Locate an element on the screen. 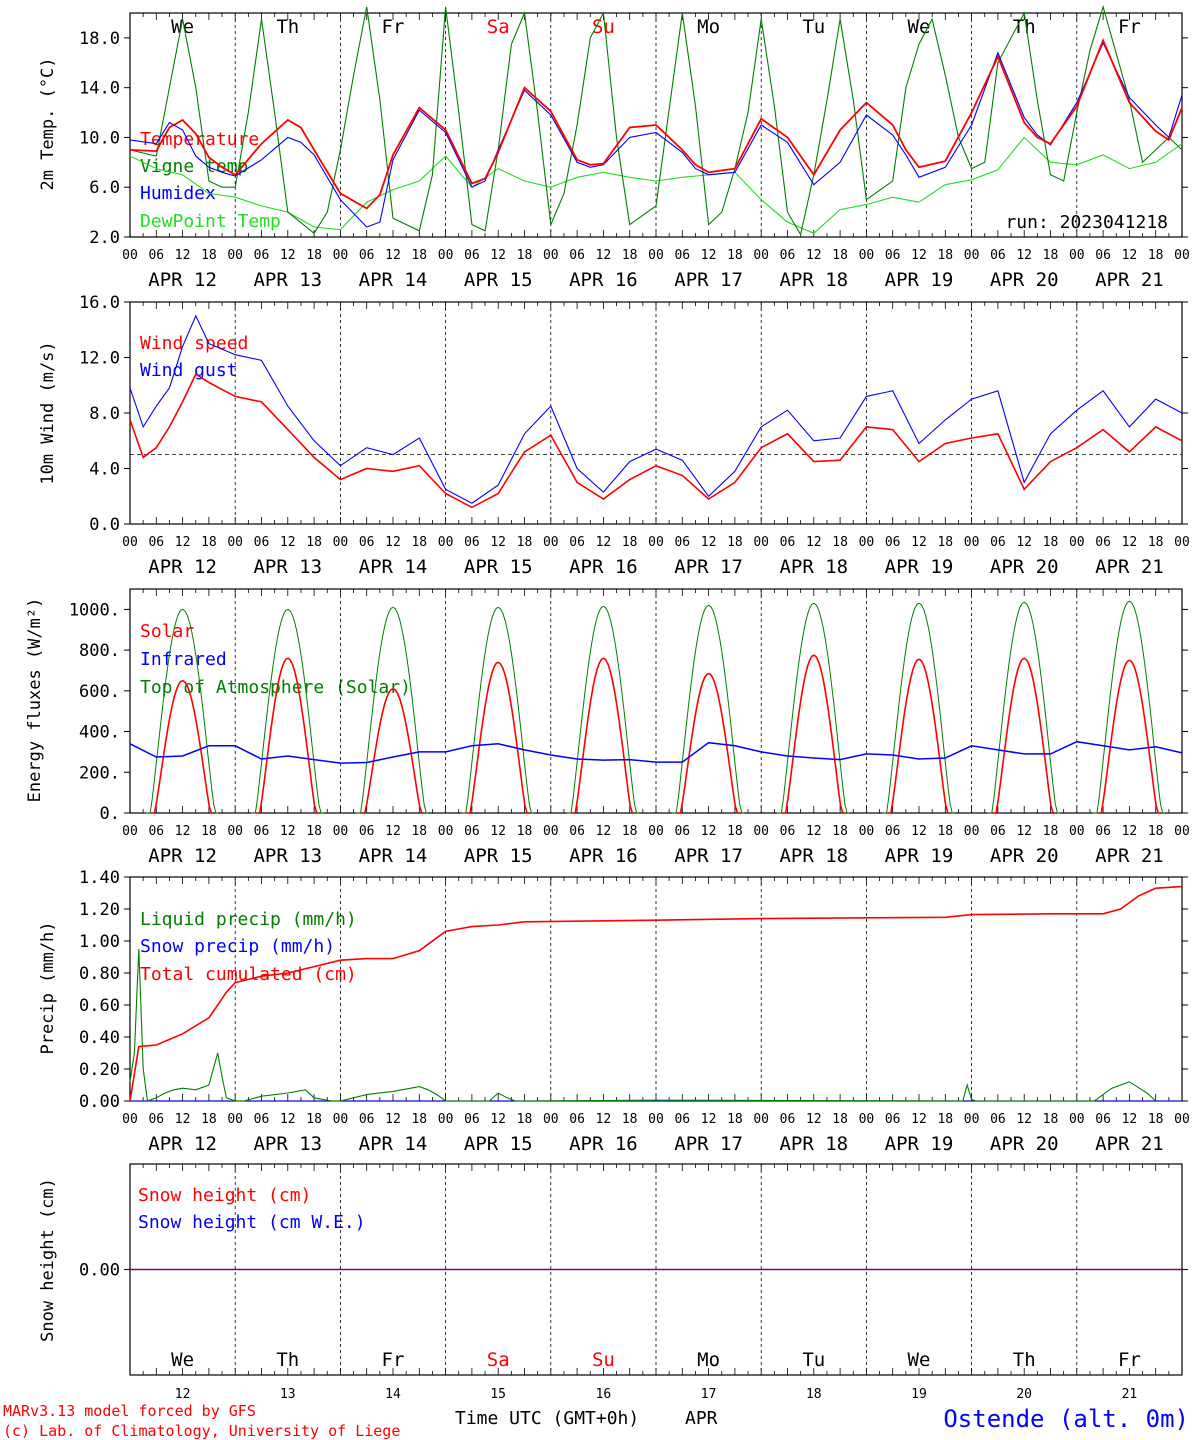  footer-station: Ostende (alt. 0m) is located at coordinates (1066, 1419).